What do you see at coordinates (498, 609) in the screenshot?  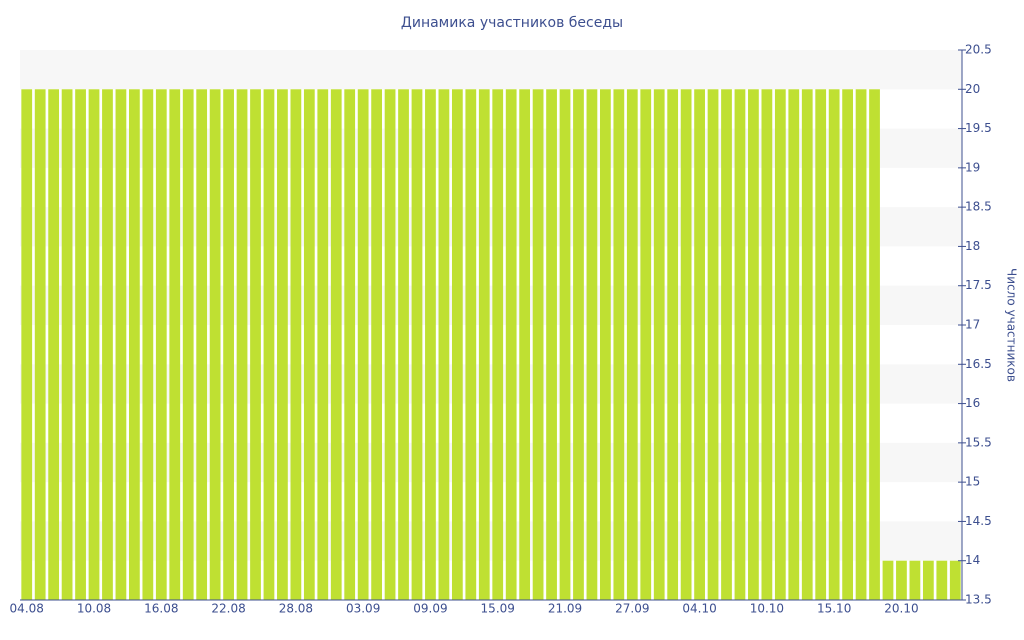 I see `x-tick-label: 15.09` at bounding box center [498, 609].